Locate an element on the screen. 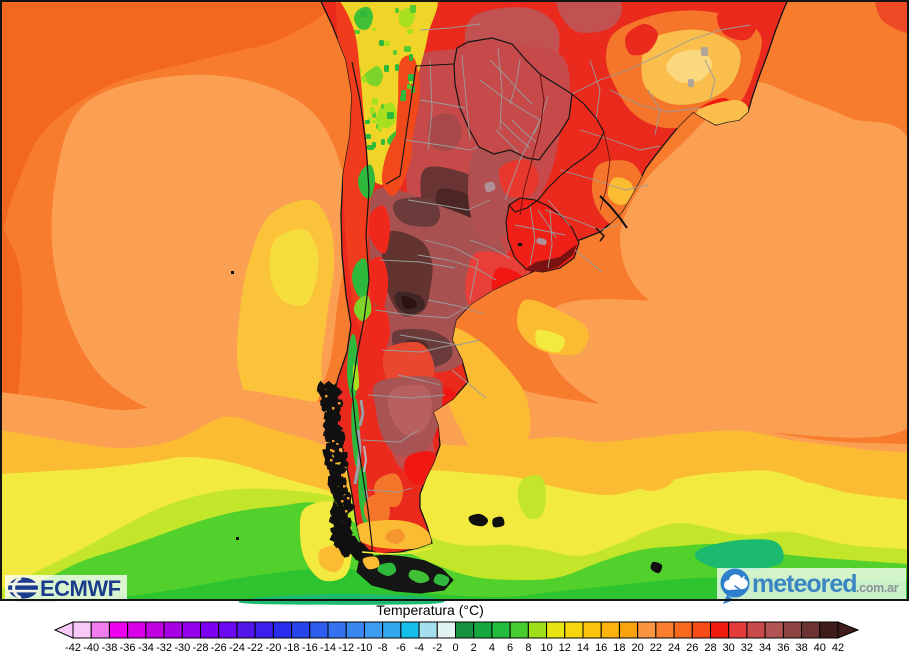 The width and height of the screenshot is (909, 656). svg-text: 30 is located at coordinates (729, 648).